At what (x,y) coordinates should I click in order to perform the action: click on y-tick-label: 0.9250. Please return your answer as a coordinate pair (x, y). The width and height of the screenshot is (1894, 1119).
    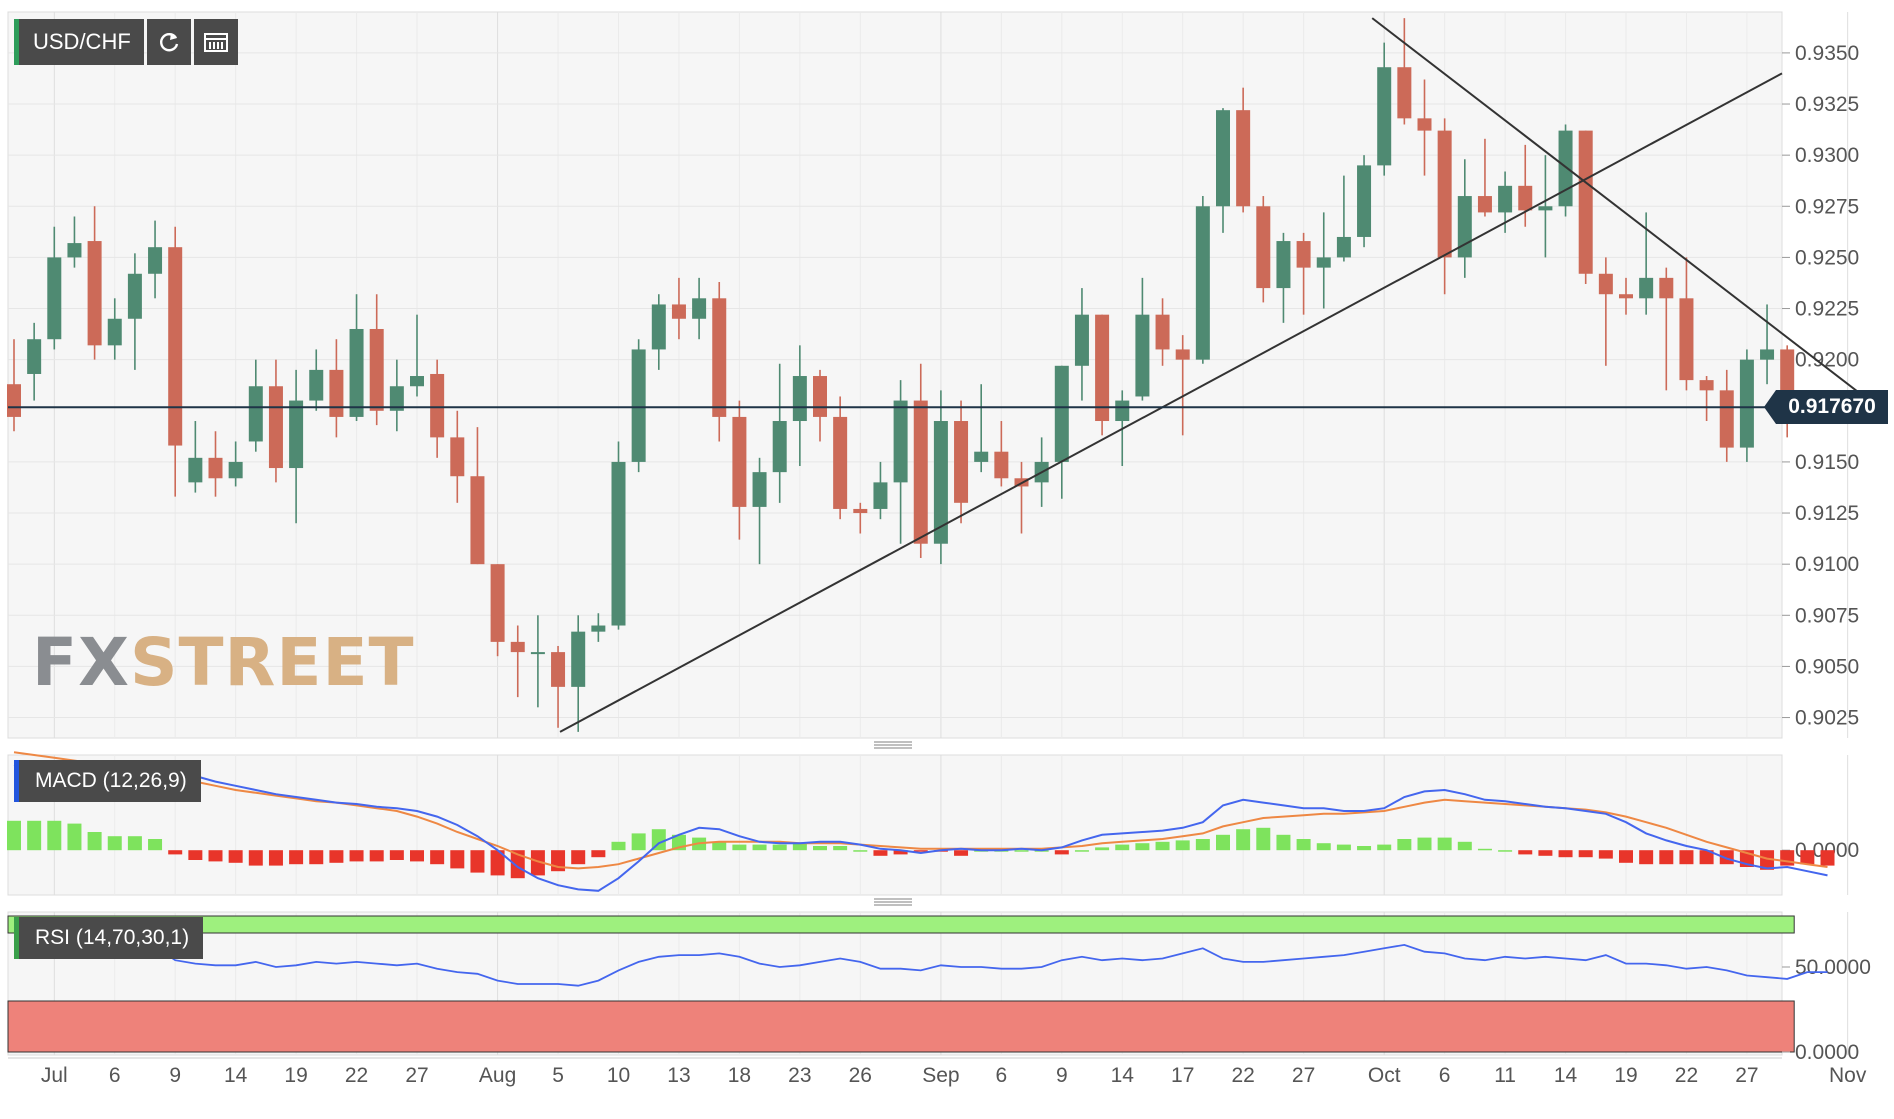
    Looking at the image, I should click on (1827, 257).